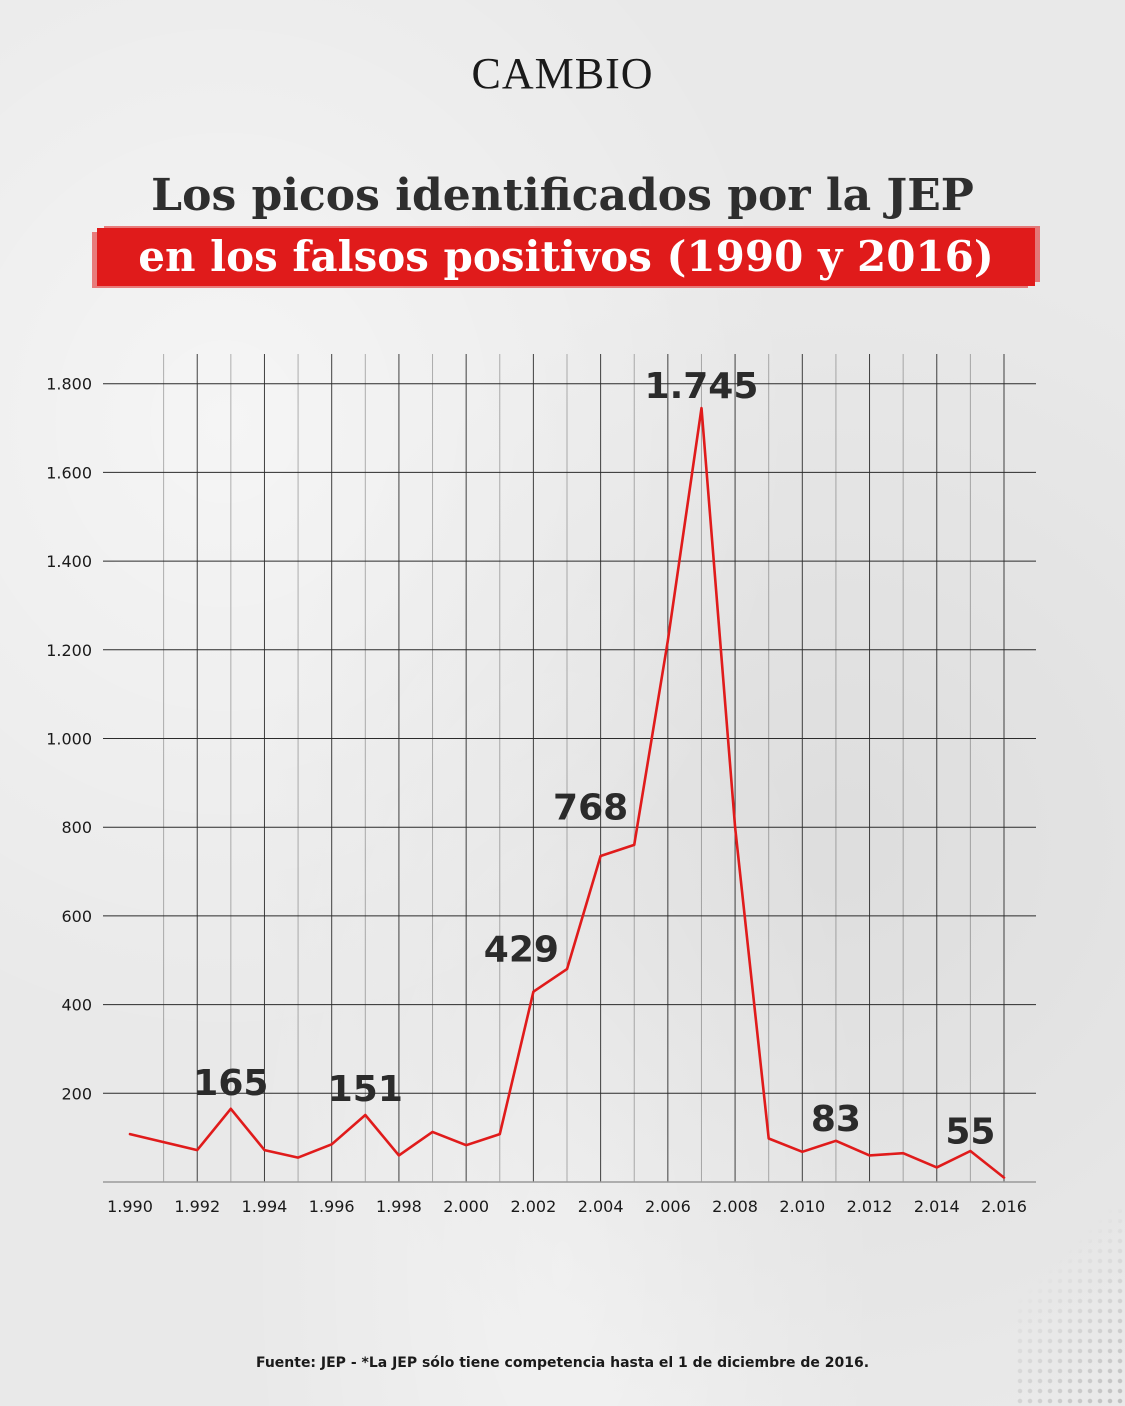  I want to click on y-axis-tick-labels: 200 400 600 800 1.000 1.200 1.400 1.600 1.800, so click(69, 739).